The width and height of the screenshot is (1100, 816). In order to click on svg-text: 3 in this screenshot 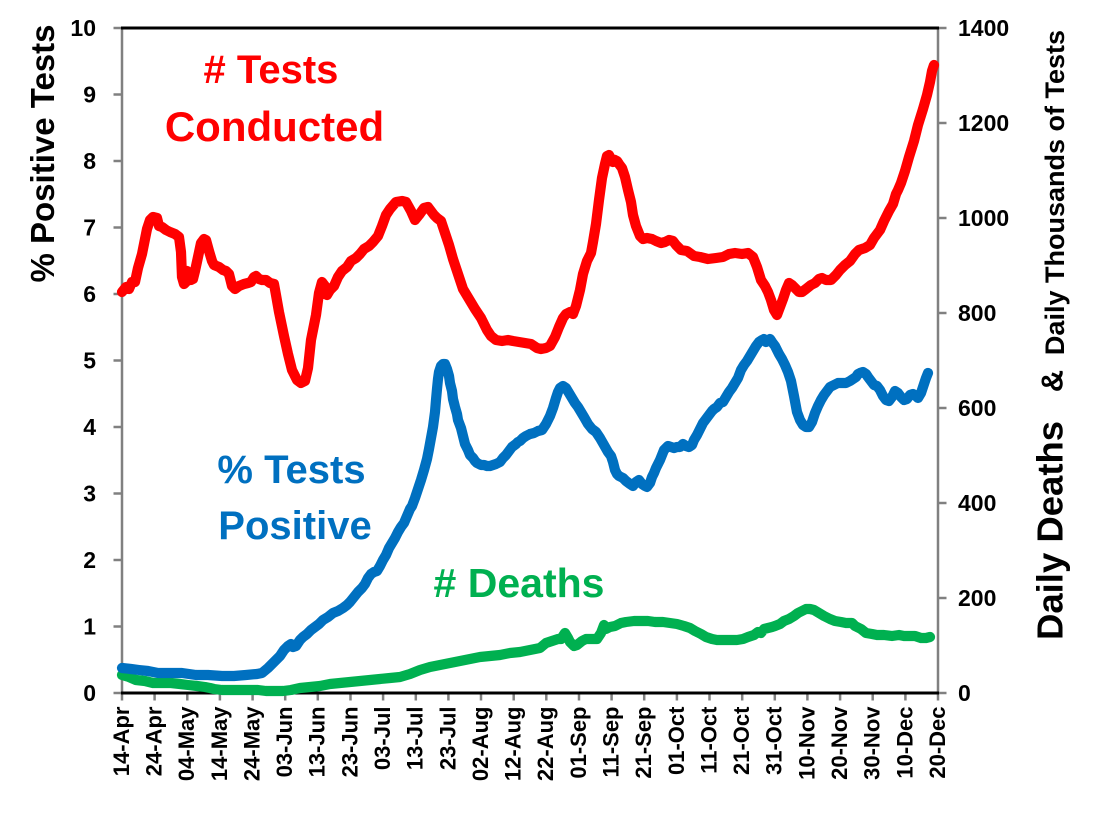, I will do `click(89, 494)`.